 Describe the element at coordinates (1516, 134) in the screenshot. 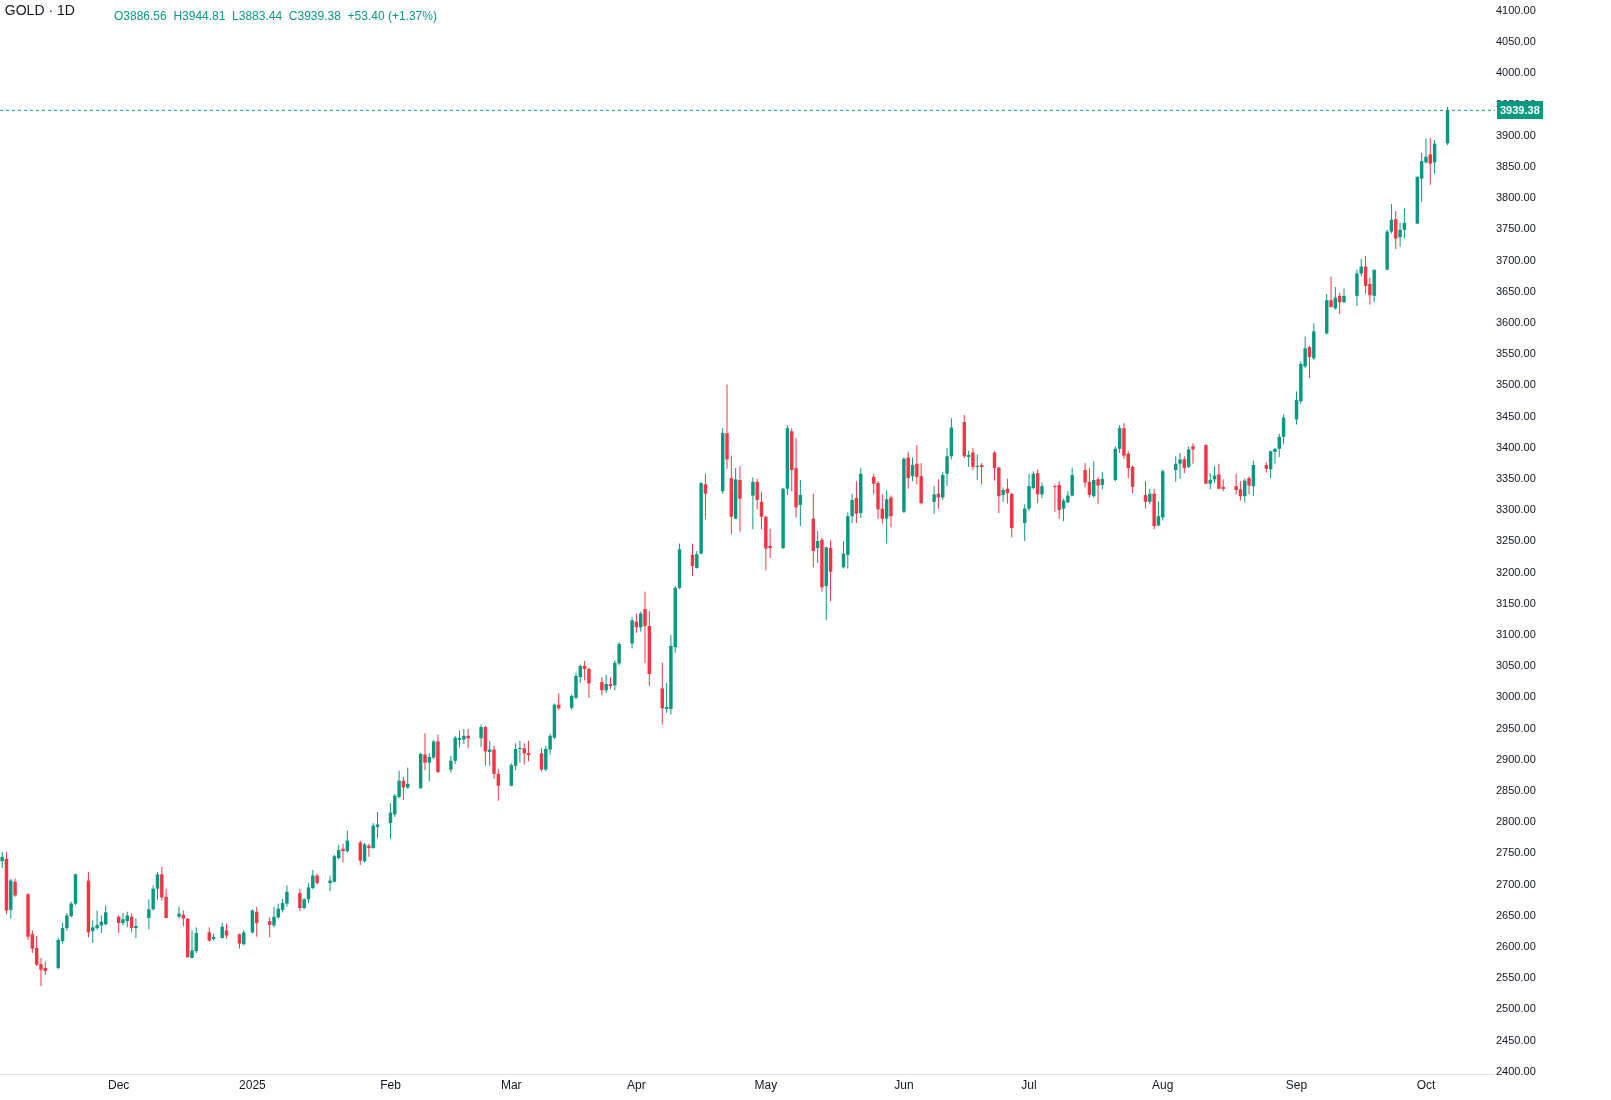

I see `y-tick-label: 3900.00` at that location.